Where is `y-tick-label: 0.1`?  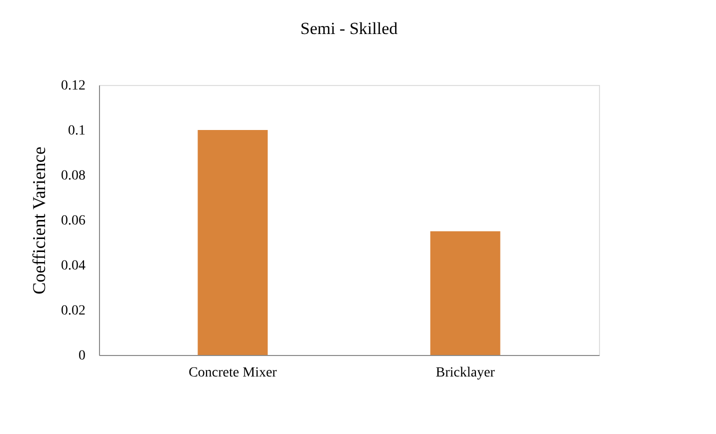 y-tick-label: 0.1 is located at coordinates (77, 131).